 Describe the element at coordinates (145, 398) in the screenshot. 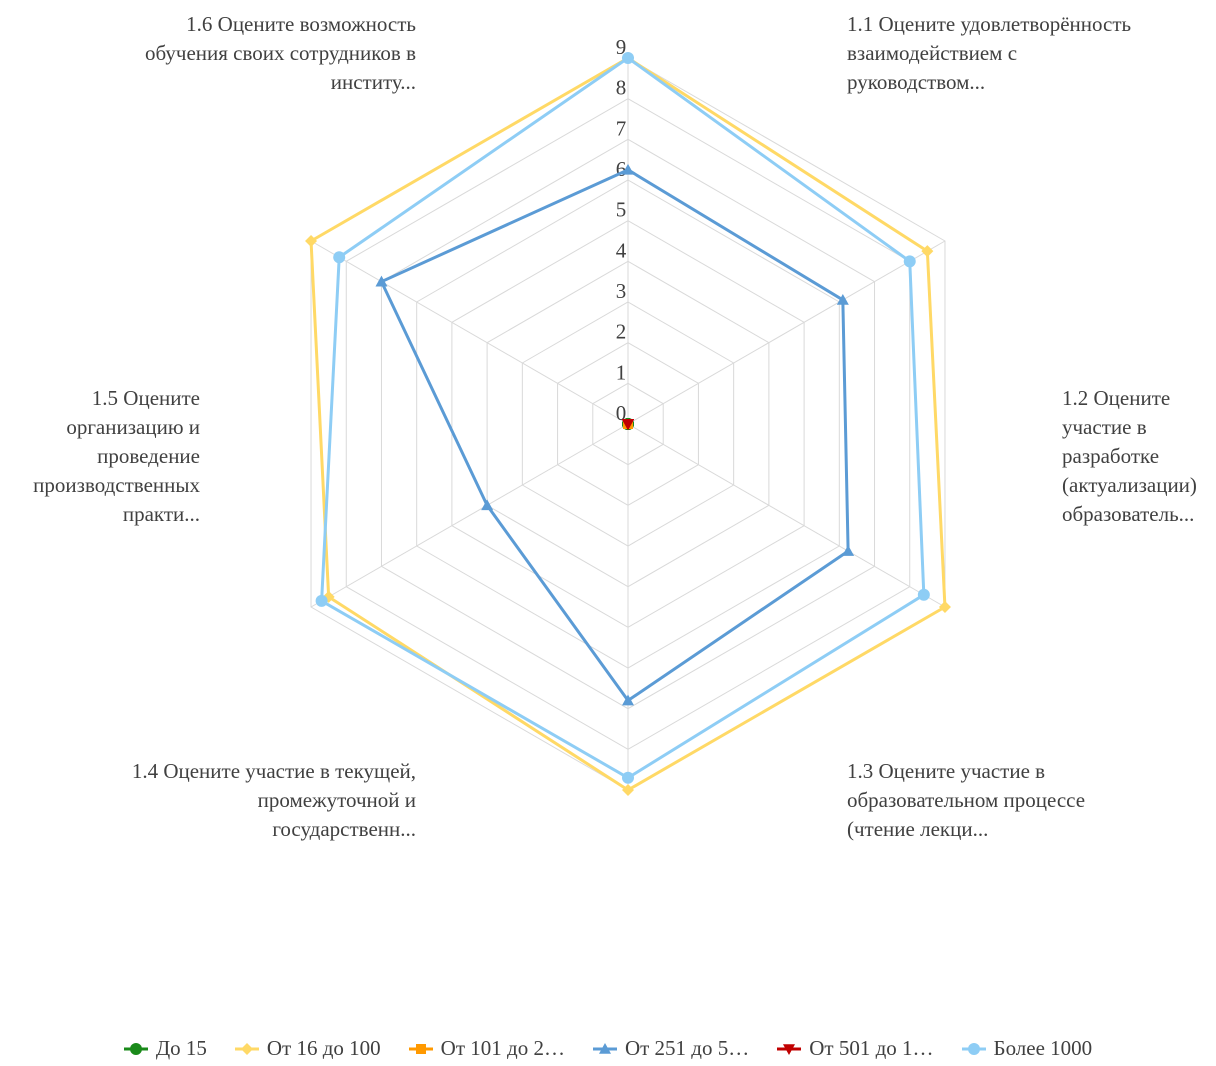

I see `axis-label-line: 1.5 Оцените` at that location.